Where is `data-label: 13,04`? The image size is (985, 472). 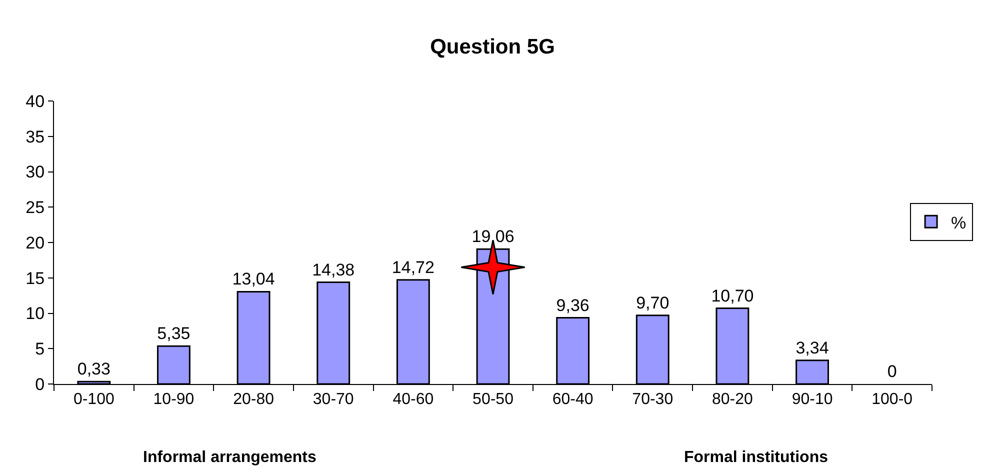
data-label: 13,04 is located at coordinates (253, 279).